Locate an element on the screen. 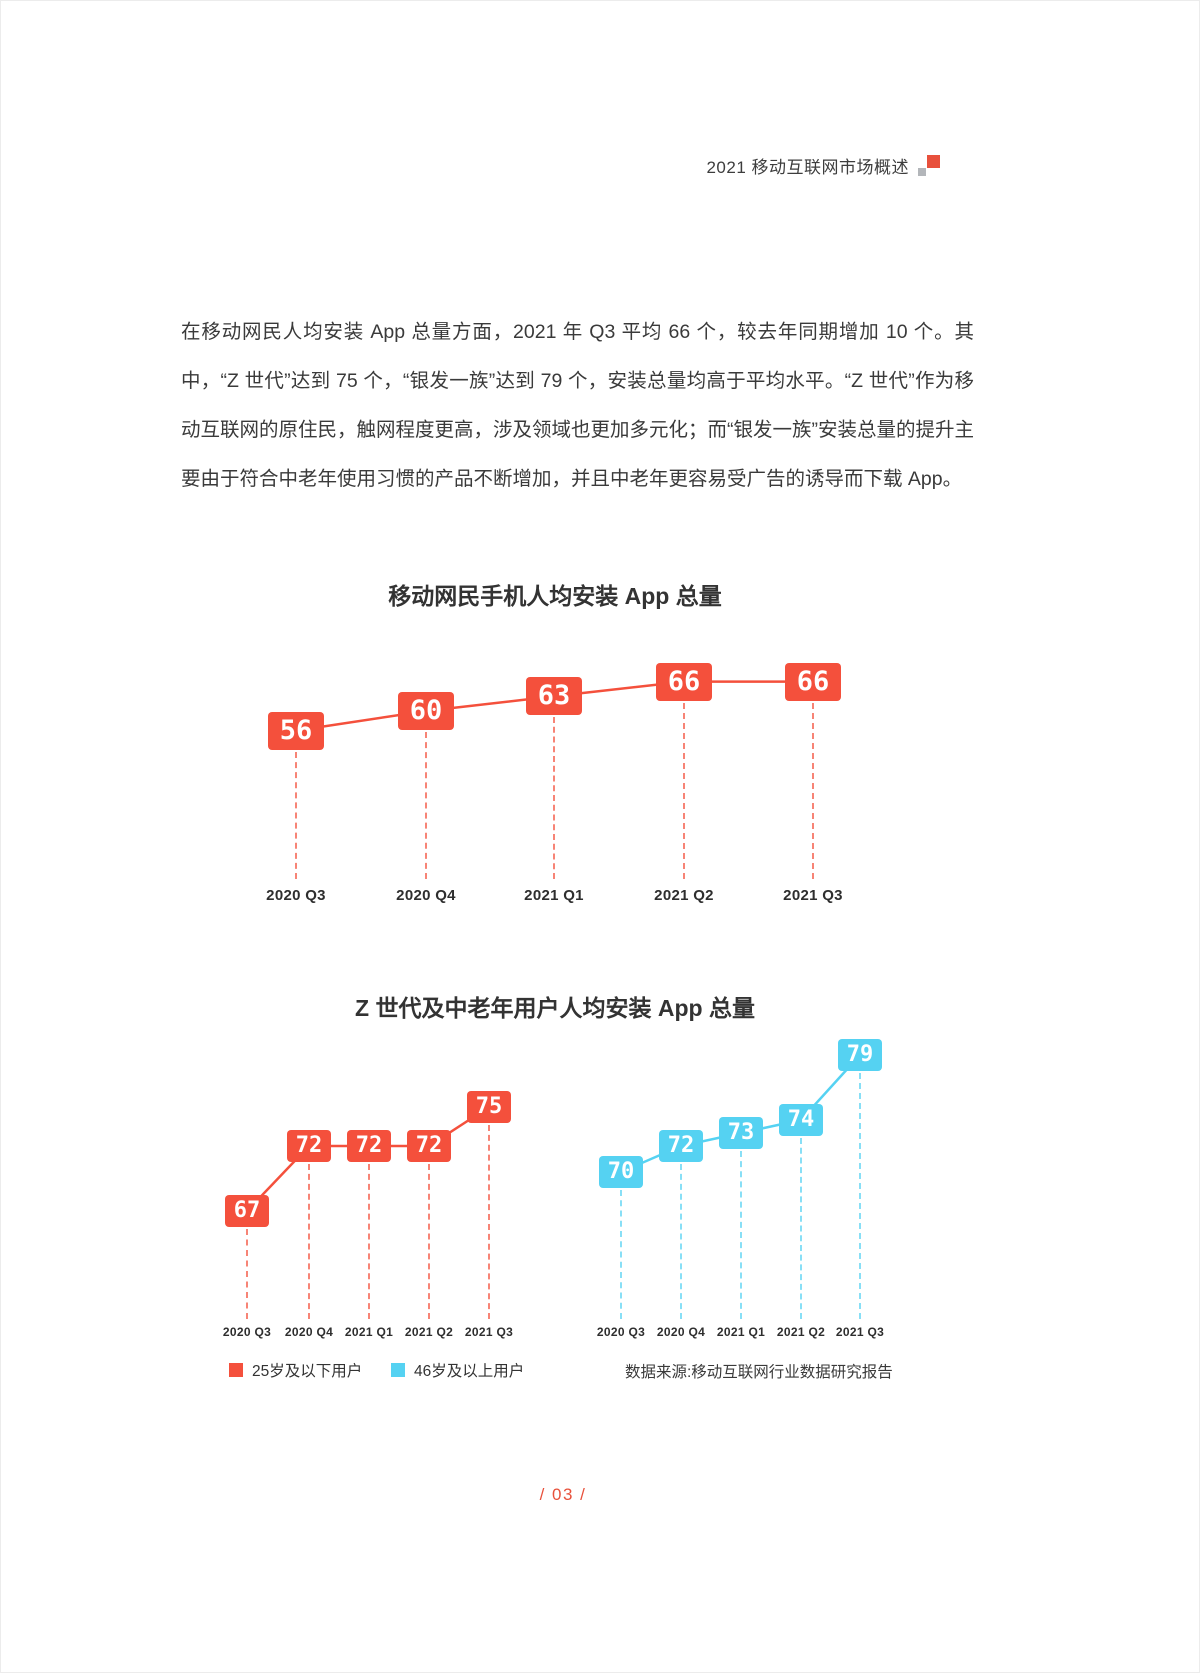 The width and height of the screenshot is (1200, 1673). data-point-value-label: 74 is located at coordinates (801, 1120).